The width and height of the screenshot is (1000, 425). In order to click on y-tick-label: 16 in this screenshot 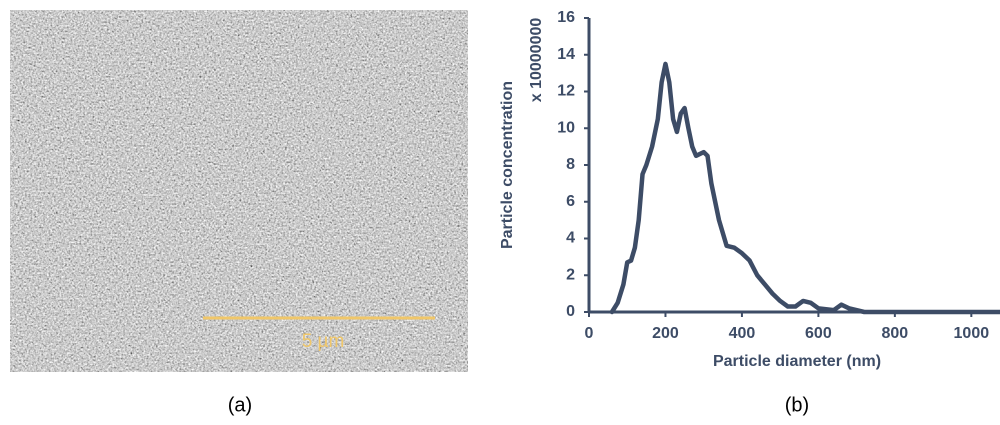, I will do `click(566, 17)`.